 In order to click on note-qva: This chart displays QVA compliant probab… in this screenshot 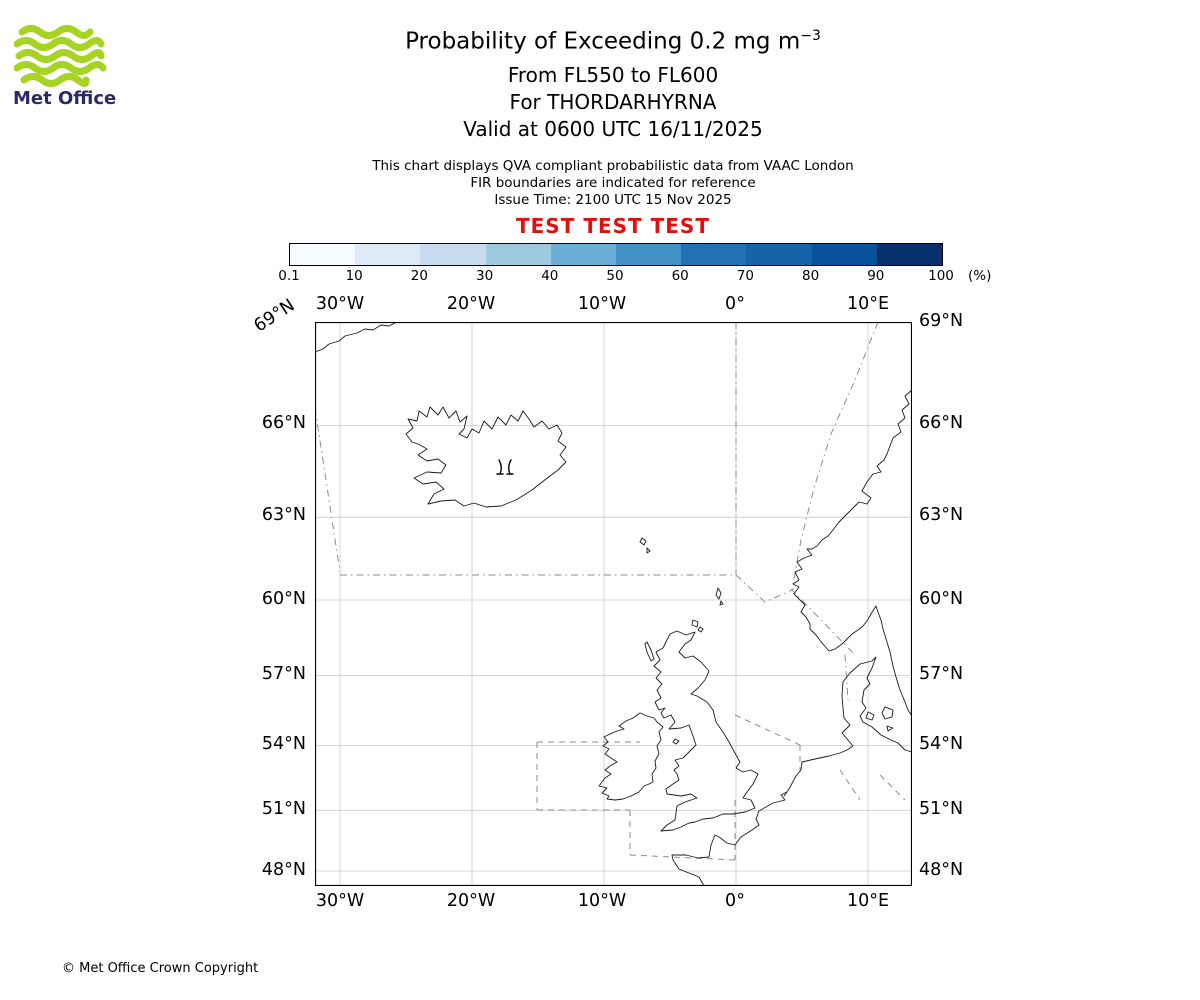, I will do `click(613, 166)`.